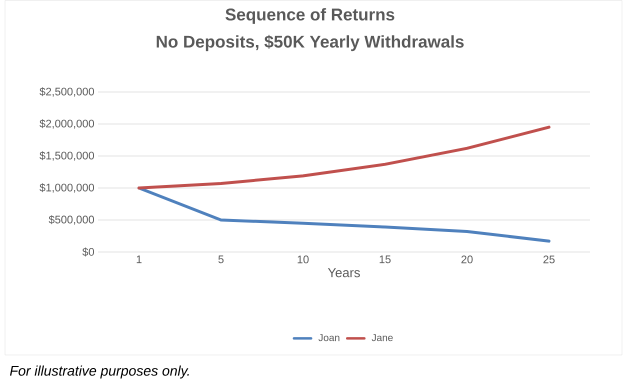 The height and width of the screenshot is (390, 624). Describe the element at coordinates (310, 43) in the screenshot. I see `chart-subtitle: No Deposits, $50K Yearly Withdrawals` at that location.